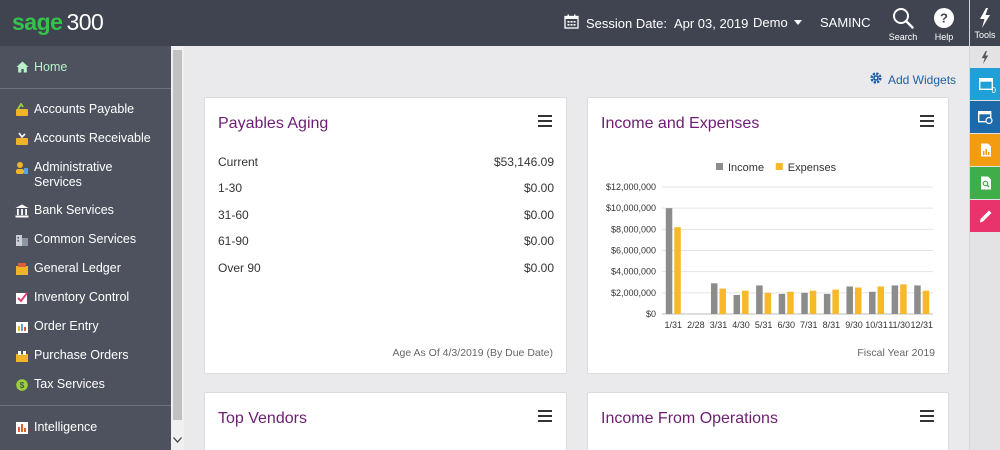 This screenshot has height=450, width=1000. I want to click on sidebar-item-tax-services: $ Tax Services, so click(85, 384).